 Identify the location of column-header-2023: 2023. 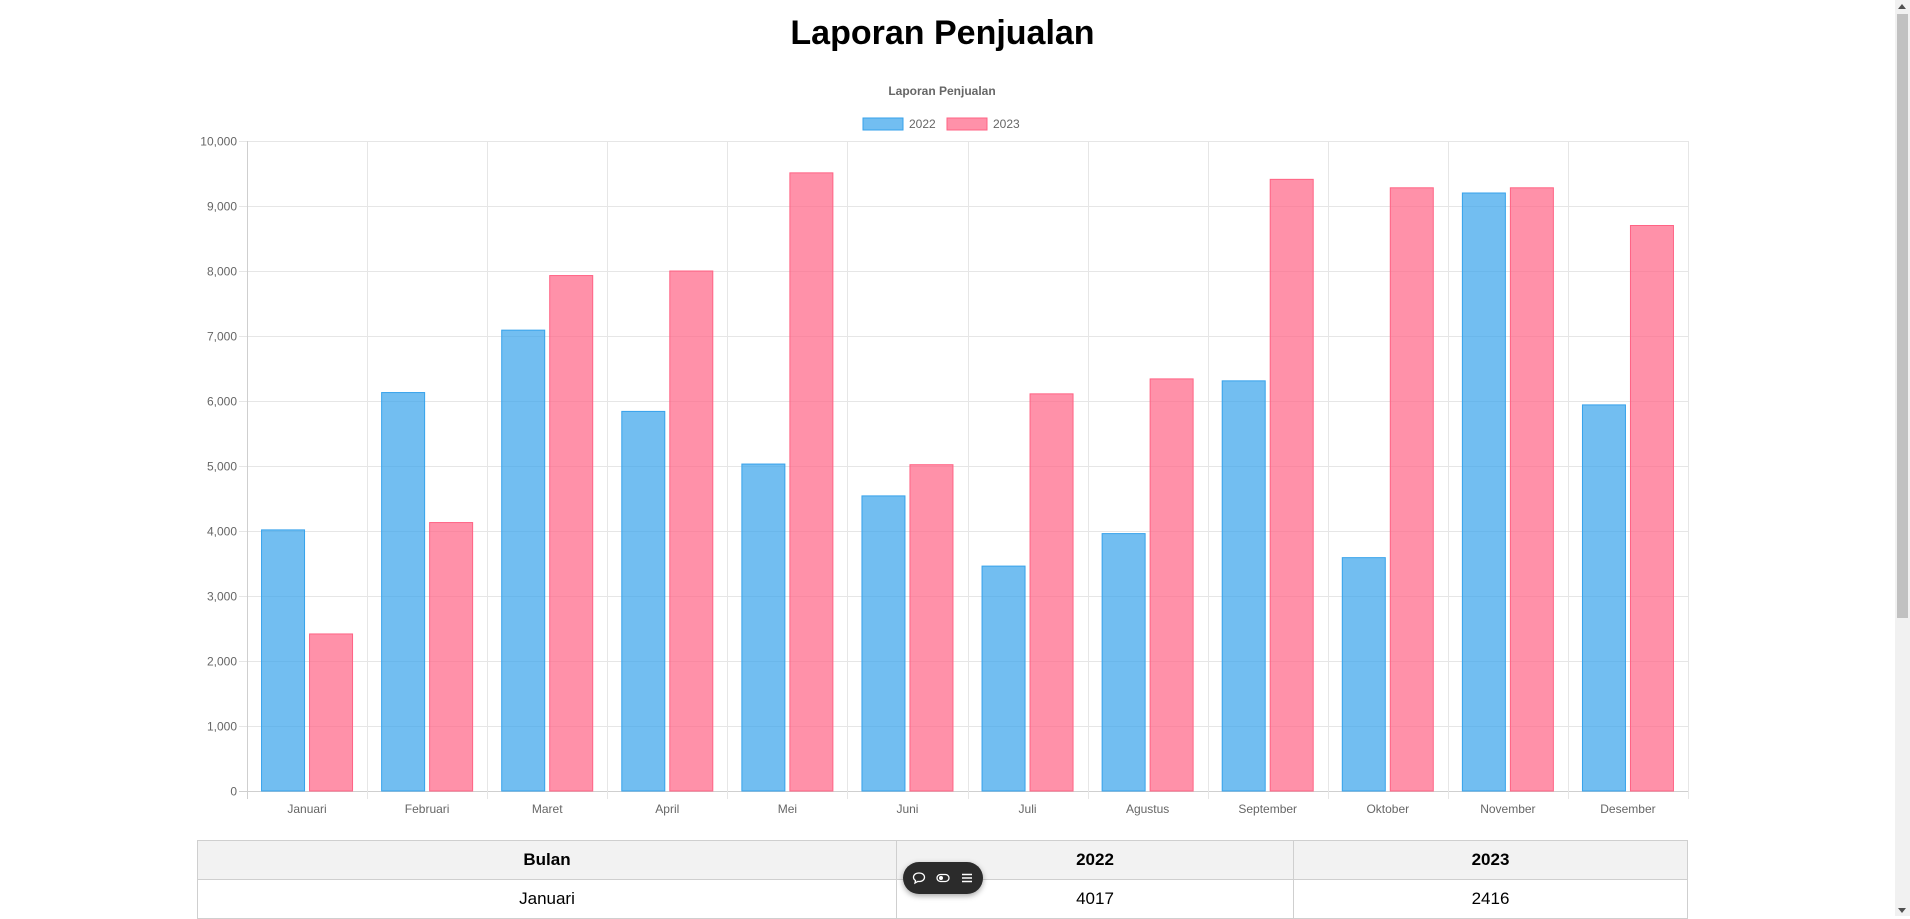
(1490, 860).